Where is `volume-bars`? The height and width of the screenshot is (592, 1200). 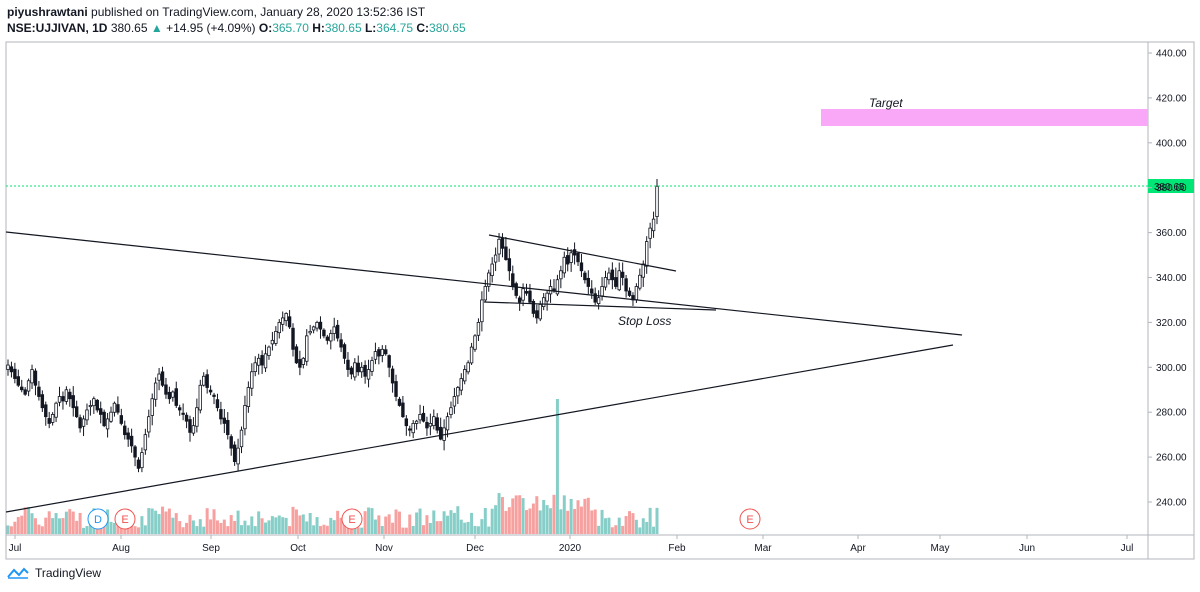
volume-bars is located at coordinates (332, 466).